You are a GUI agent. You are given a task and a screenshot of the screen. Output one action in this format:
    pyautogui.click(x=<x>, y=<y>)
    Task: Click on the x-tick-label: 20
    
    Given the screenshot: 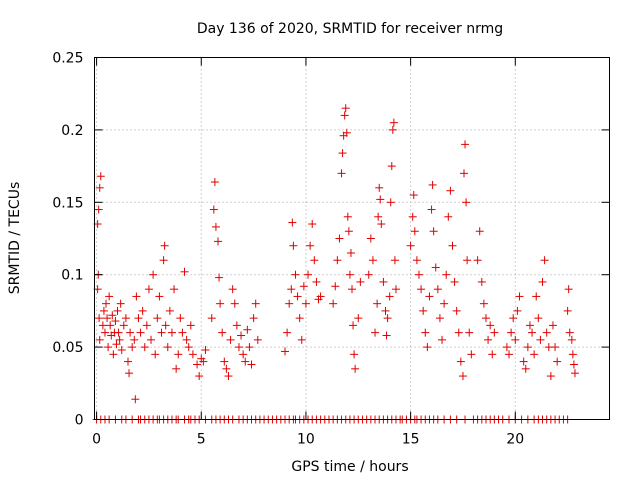 What is the action you would take?
    pyautogui.click(x=515, y=440)
    